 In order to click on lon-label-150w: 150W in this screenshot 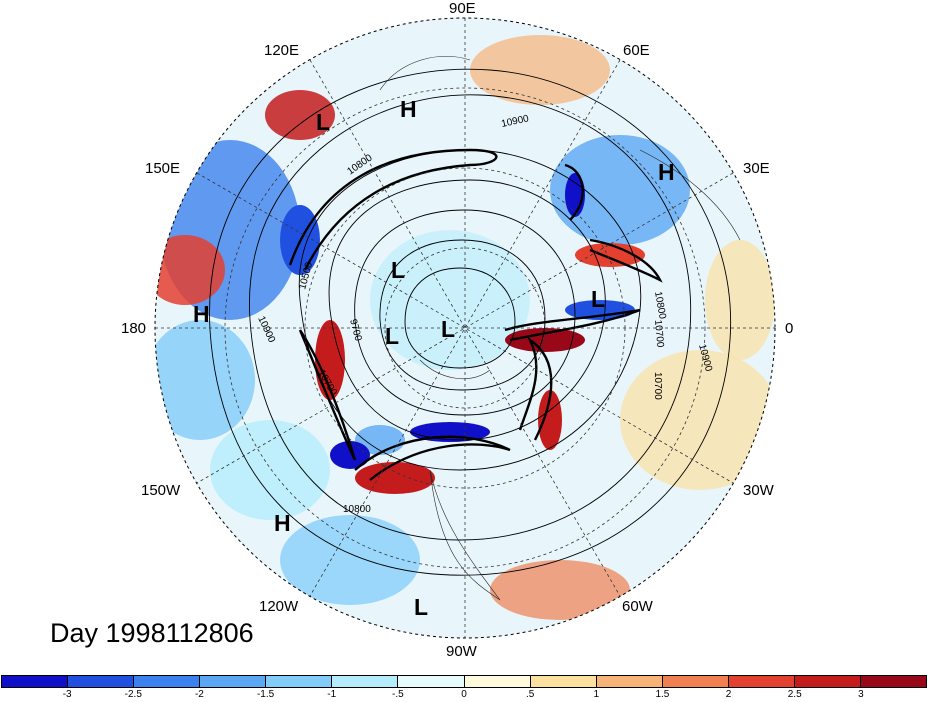, I will do `click(161, 490)`.